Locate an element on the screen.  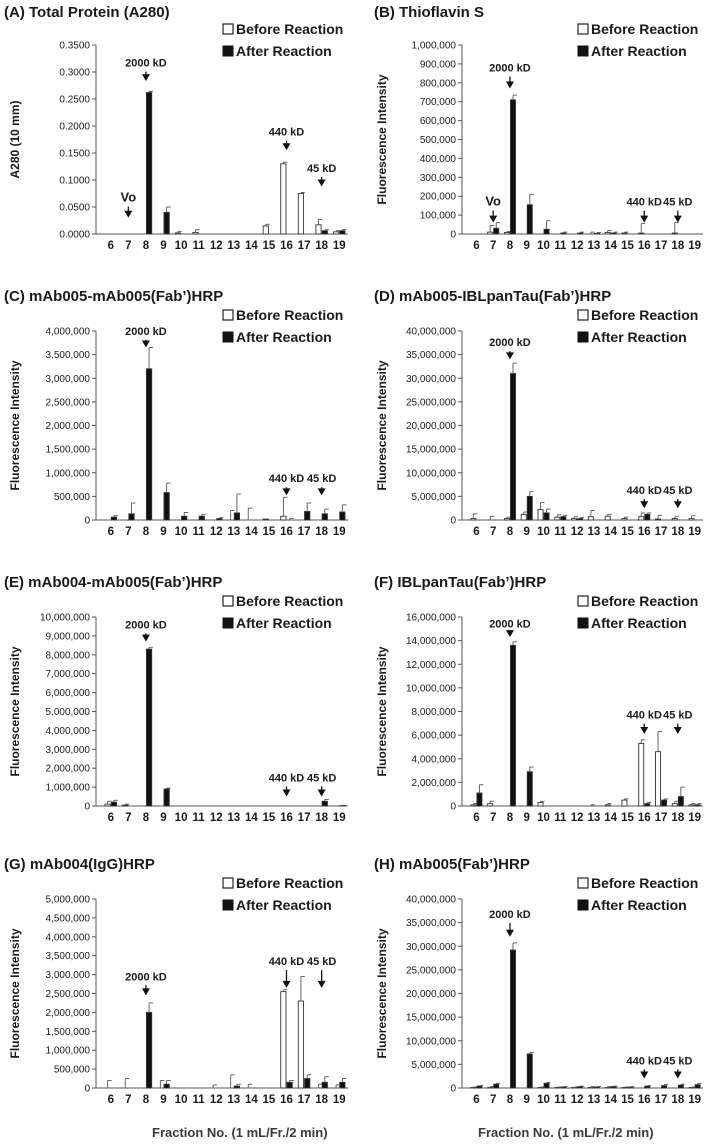
y-tick-label: 0.1500 is located at coordinates (74, 154).